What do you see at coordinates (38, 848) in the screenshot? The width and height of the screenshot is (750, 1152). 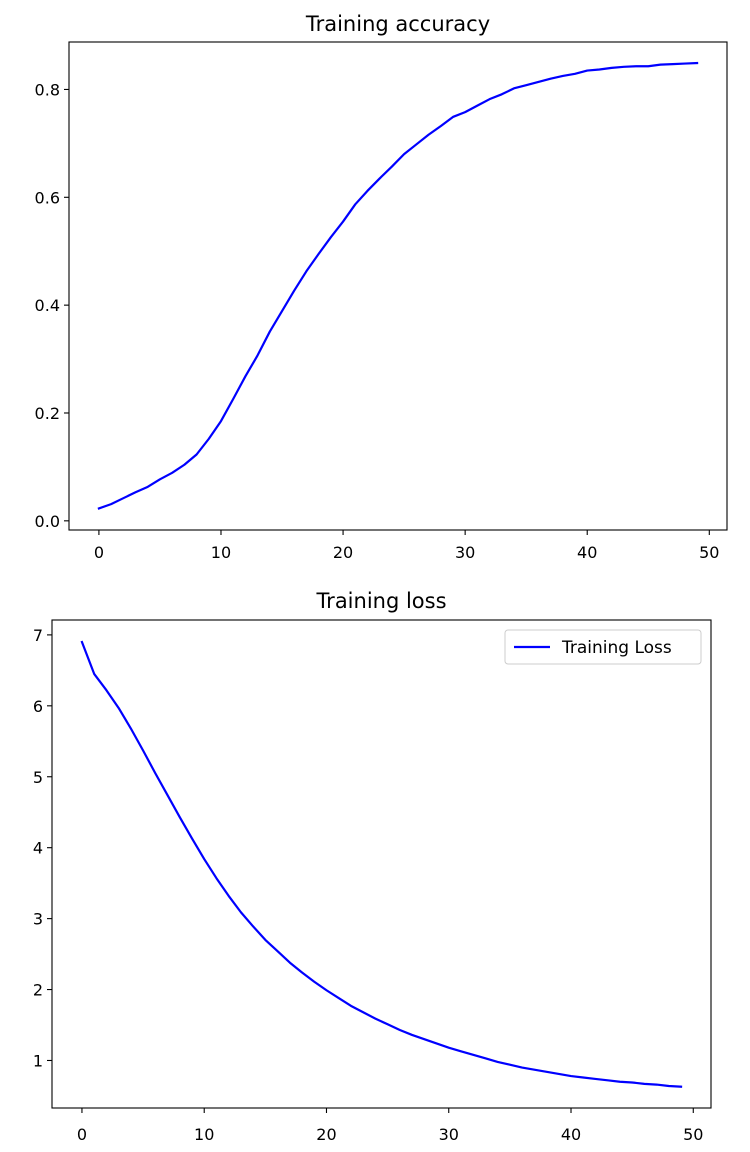 I see `loss-y-tick-label: 4` at bounding box center [38, 848].